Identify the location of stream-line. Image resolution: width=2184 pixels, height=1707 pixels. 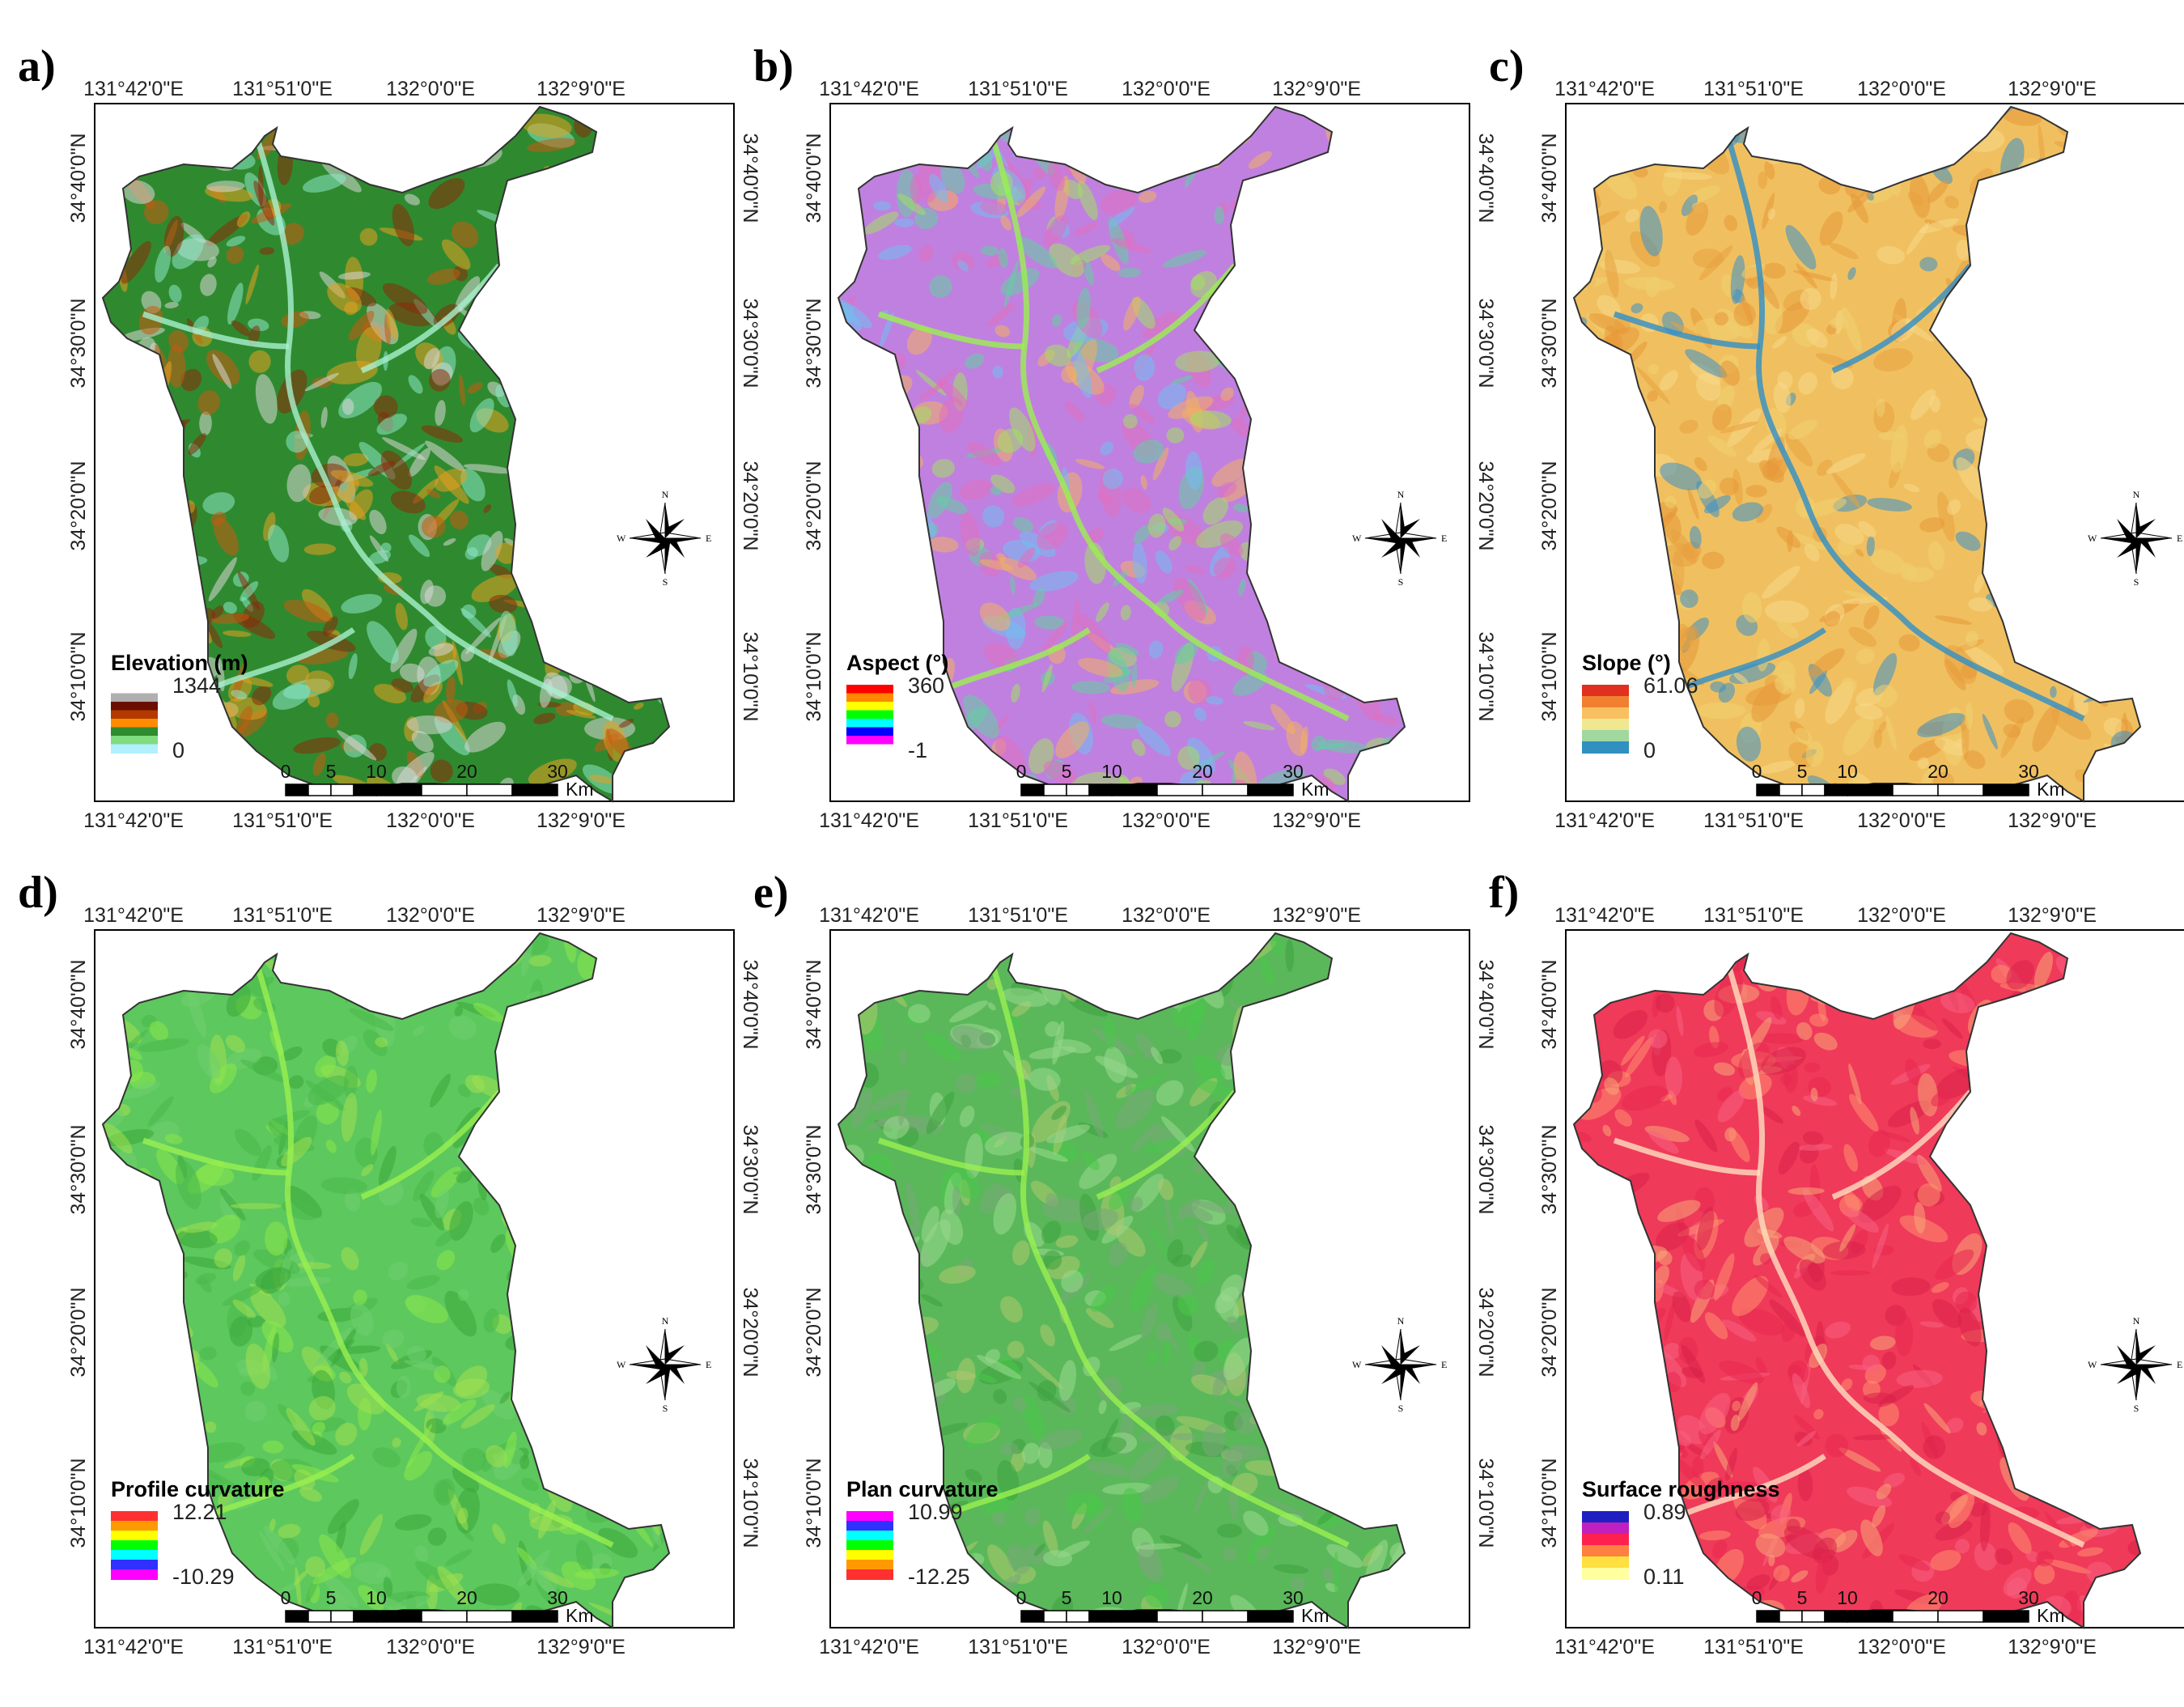
(284, 658).